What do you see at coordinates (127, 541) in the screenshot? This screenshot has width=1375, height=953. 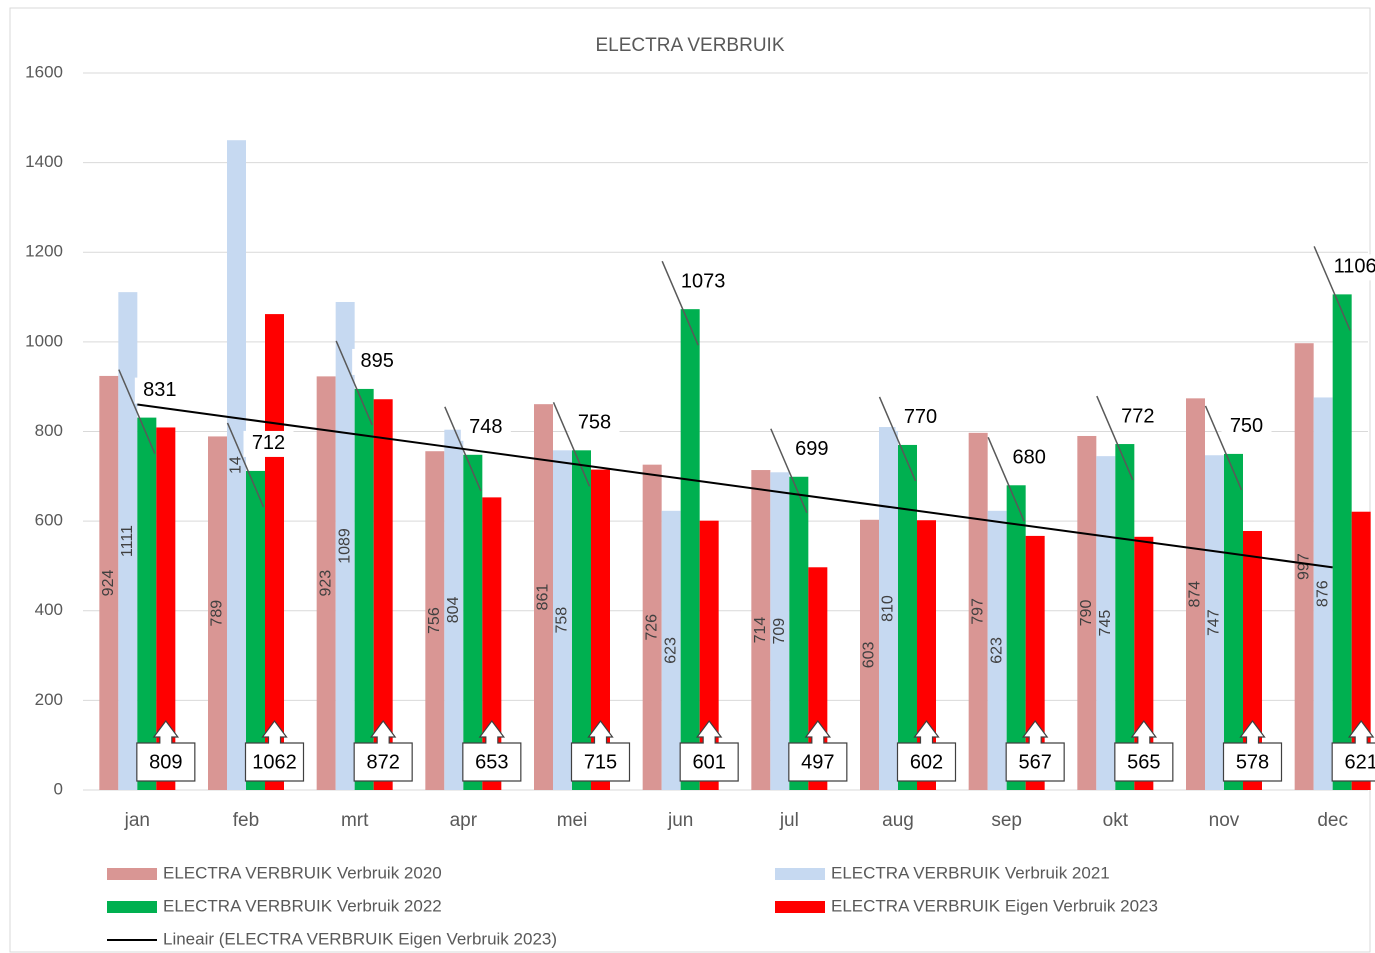 I see `value-label: 1111` at bounding box center [127, 541].